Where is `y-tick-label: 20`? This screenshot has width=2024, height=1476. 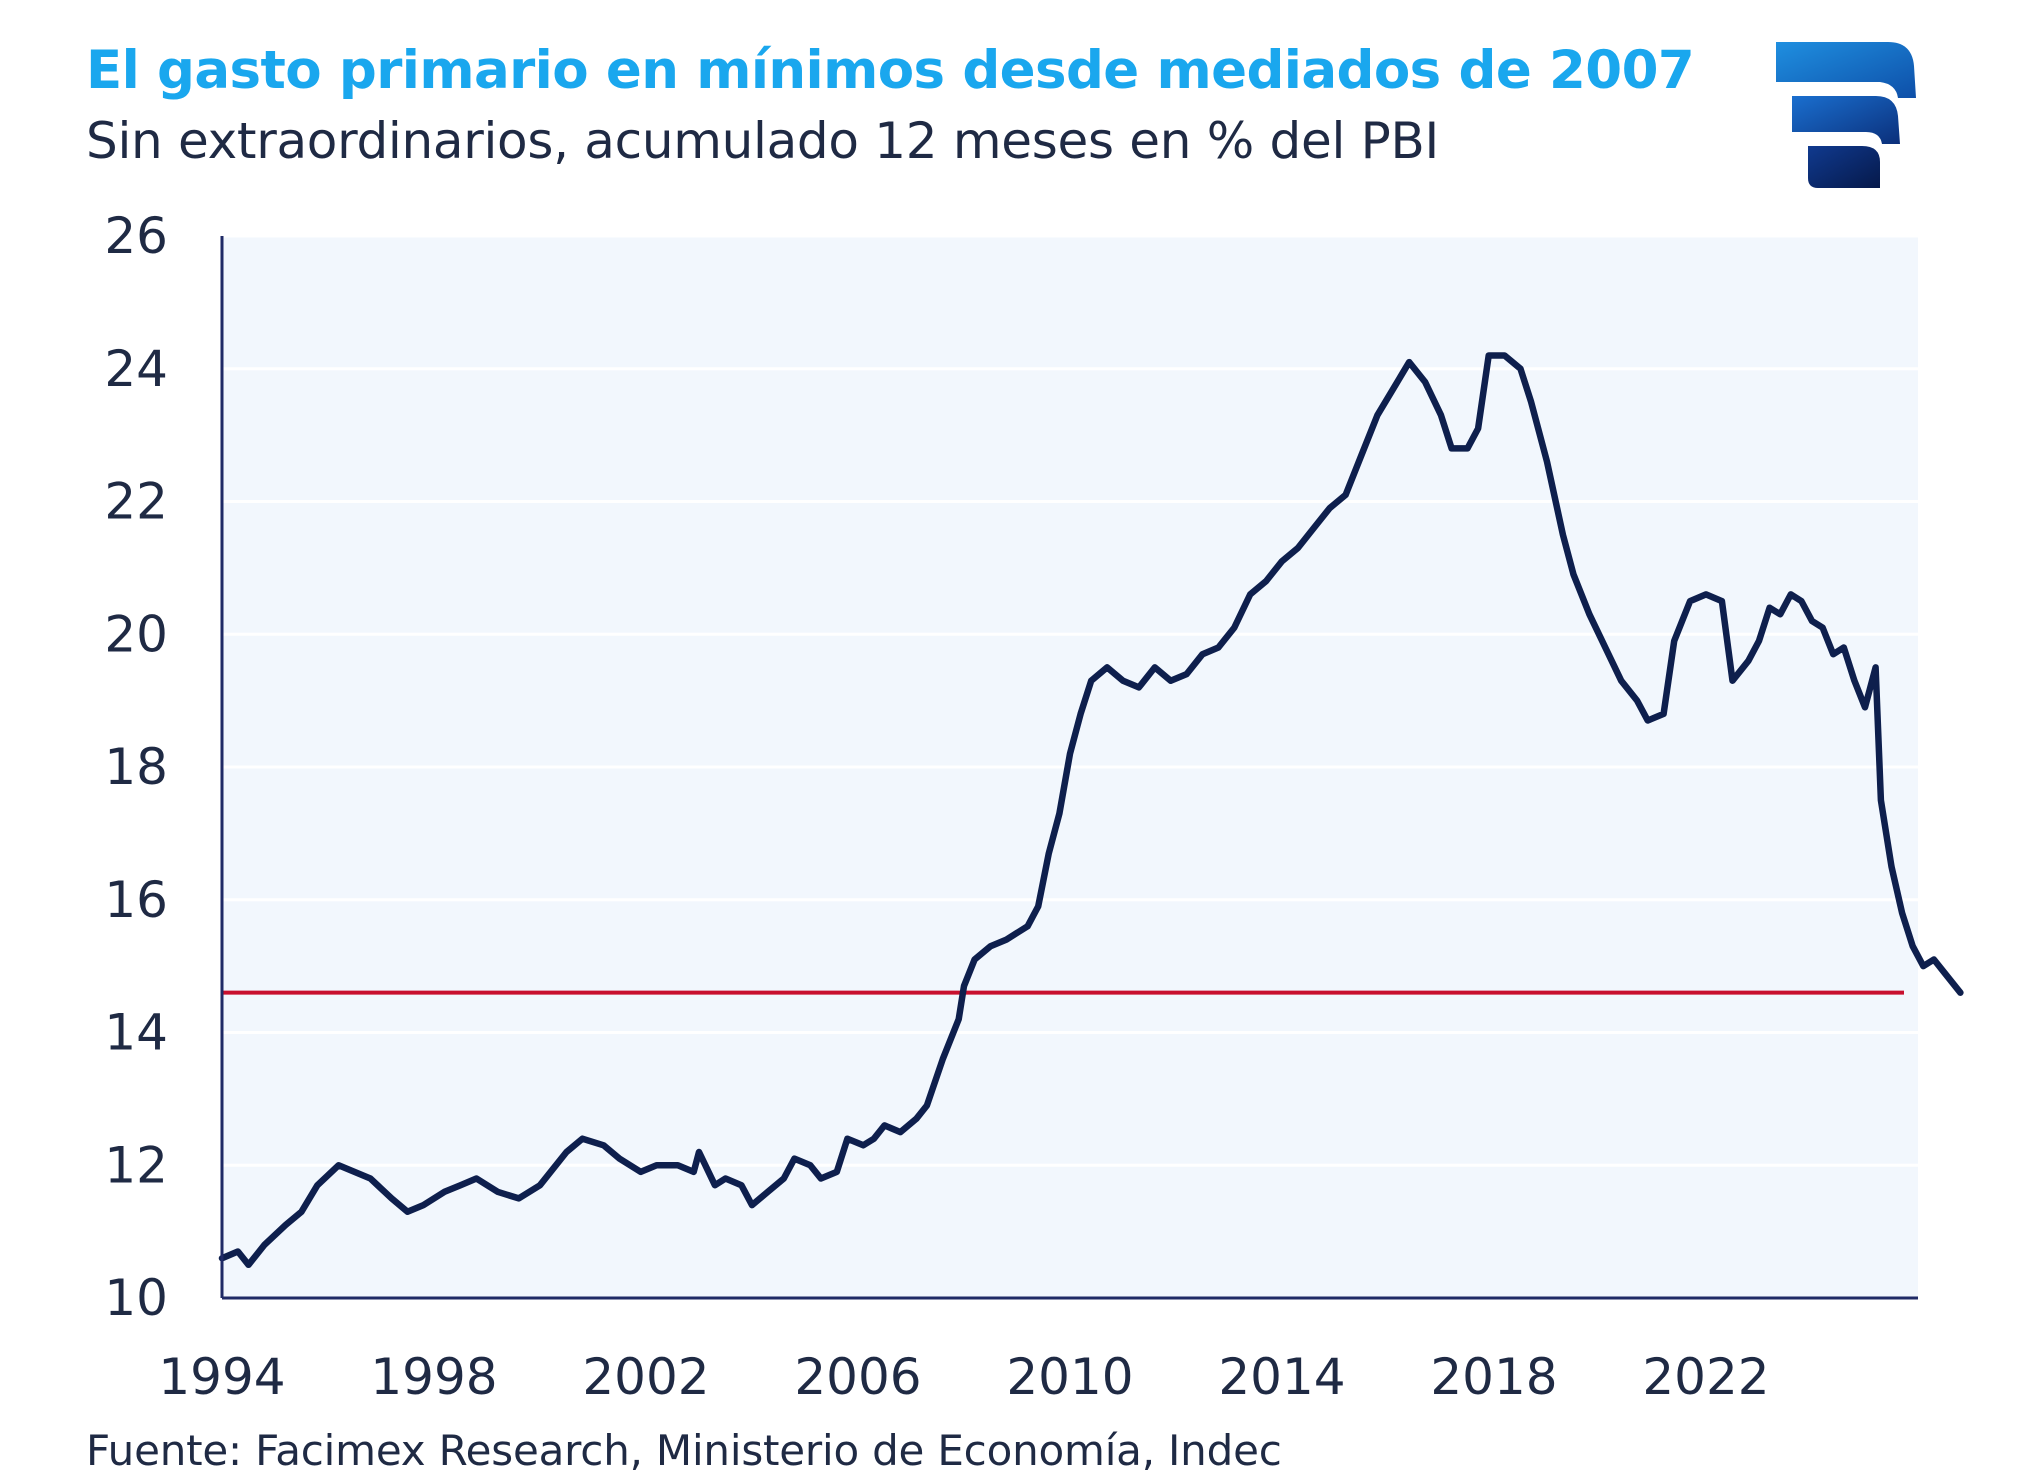 y-tick-label: 20 is located at coordinates (136, 634).